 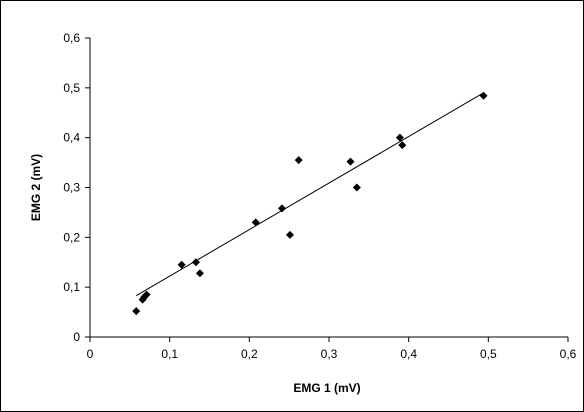 What do you see at coordinates (408, 354) in the screenshot?
I see `x-tick-label: 0,4` at bounding box center [408, 354].